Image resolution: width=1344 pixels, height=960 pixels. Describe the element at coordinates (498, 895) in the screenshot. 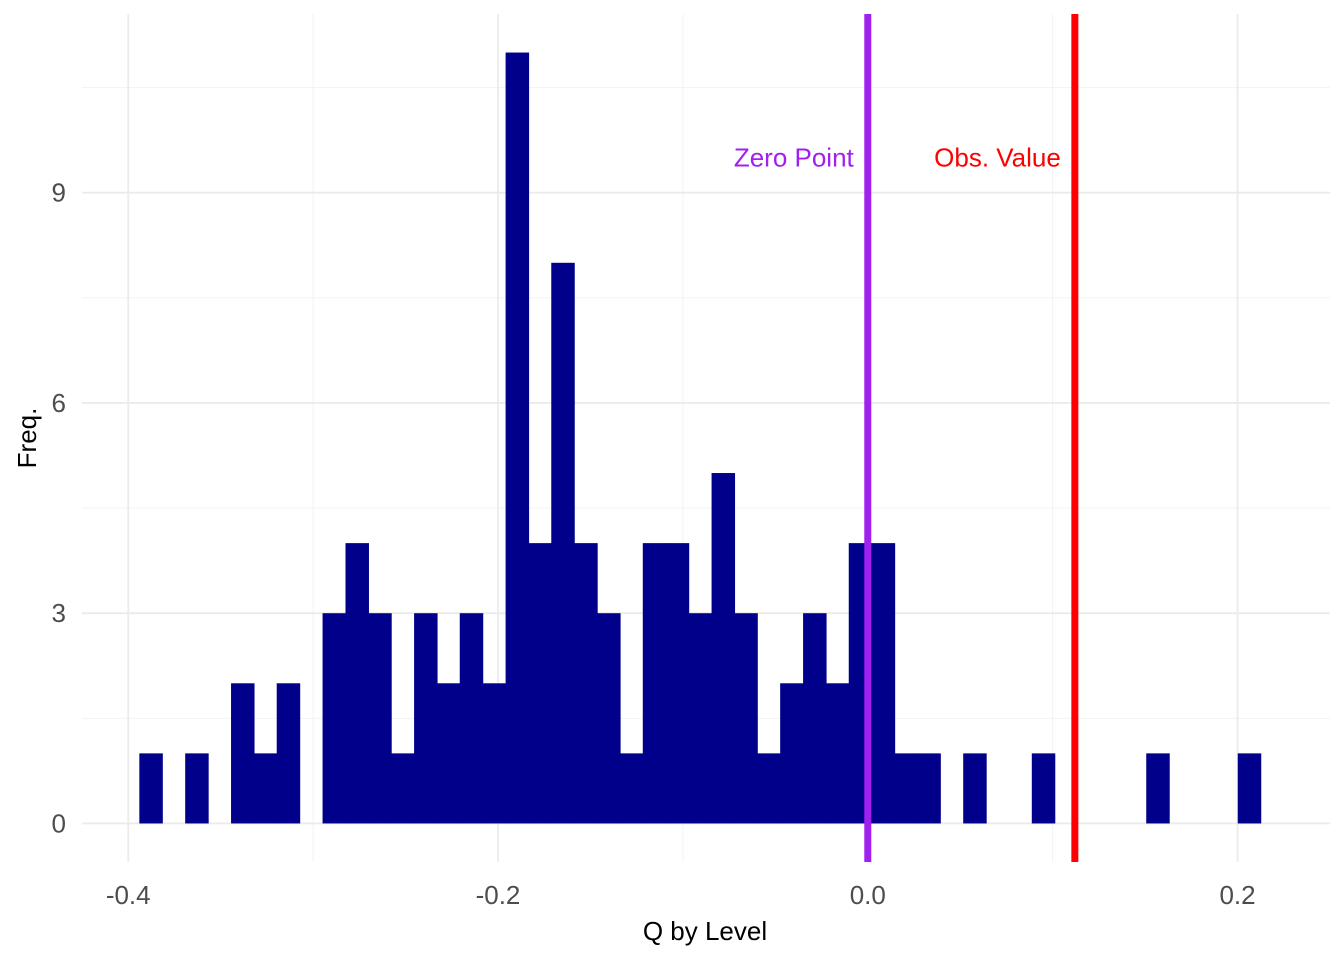

I see `x-tick-label: -0.2` at that location.